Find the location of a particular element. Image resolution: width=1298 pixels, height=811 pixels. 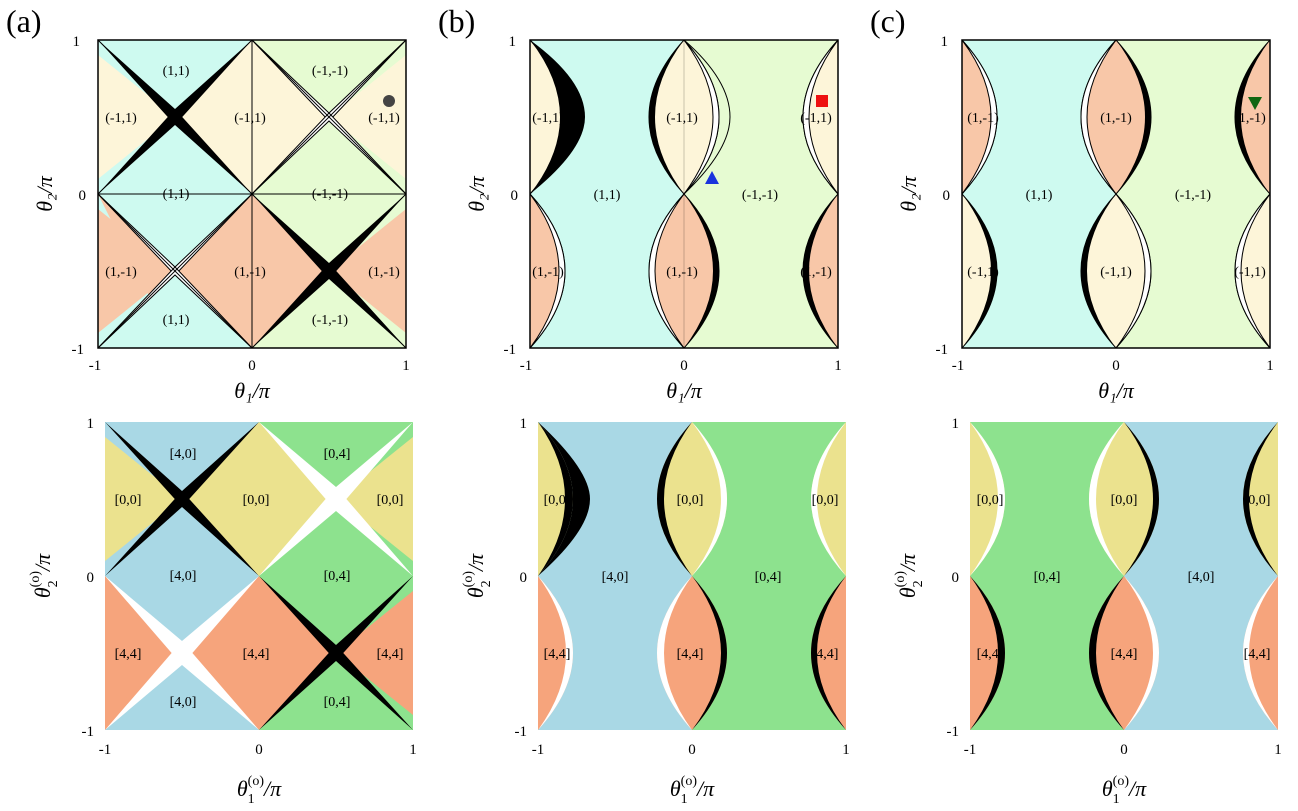

marker-triangle-down is located at coordinates (1255, 103).